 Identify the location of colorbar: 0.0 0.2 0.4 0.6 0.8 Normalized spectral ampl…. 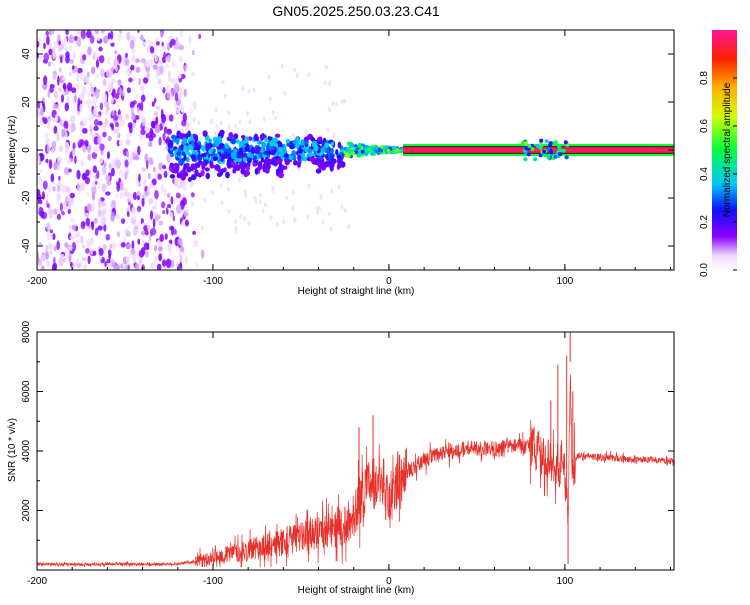
(718, 153).